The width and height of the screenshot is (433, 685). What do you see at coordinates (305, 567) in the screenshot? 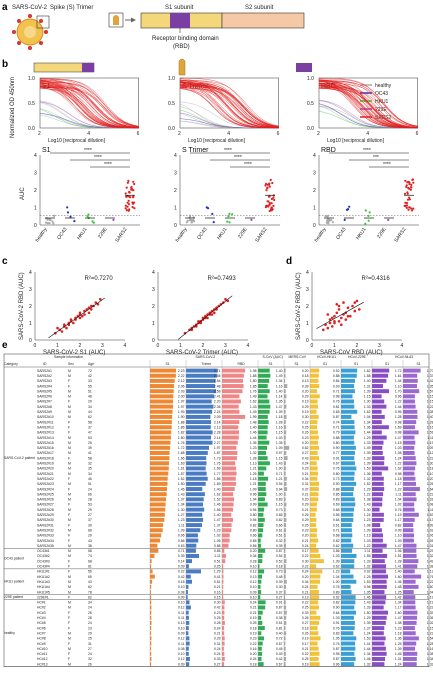
I see `table-value: 0.22` at bounding box center [305, 567].